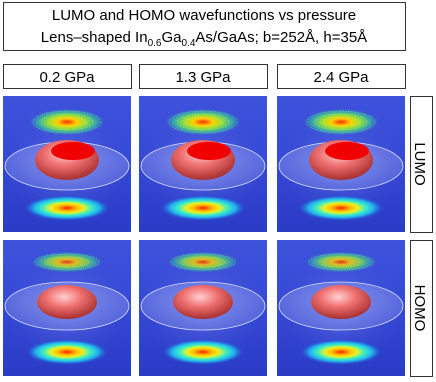 This screenshot has height=382, width=436. I want to click on row-labels: LUMO HOMO, so click(421, 236).